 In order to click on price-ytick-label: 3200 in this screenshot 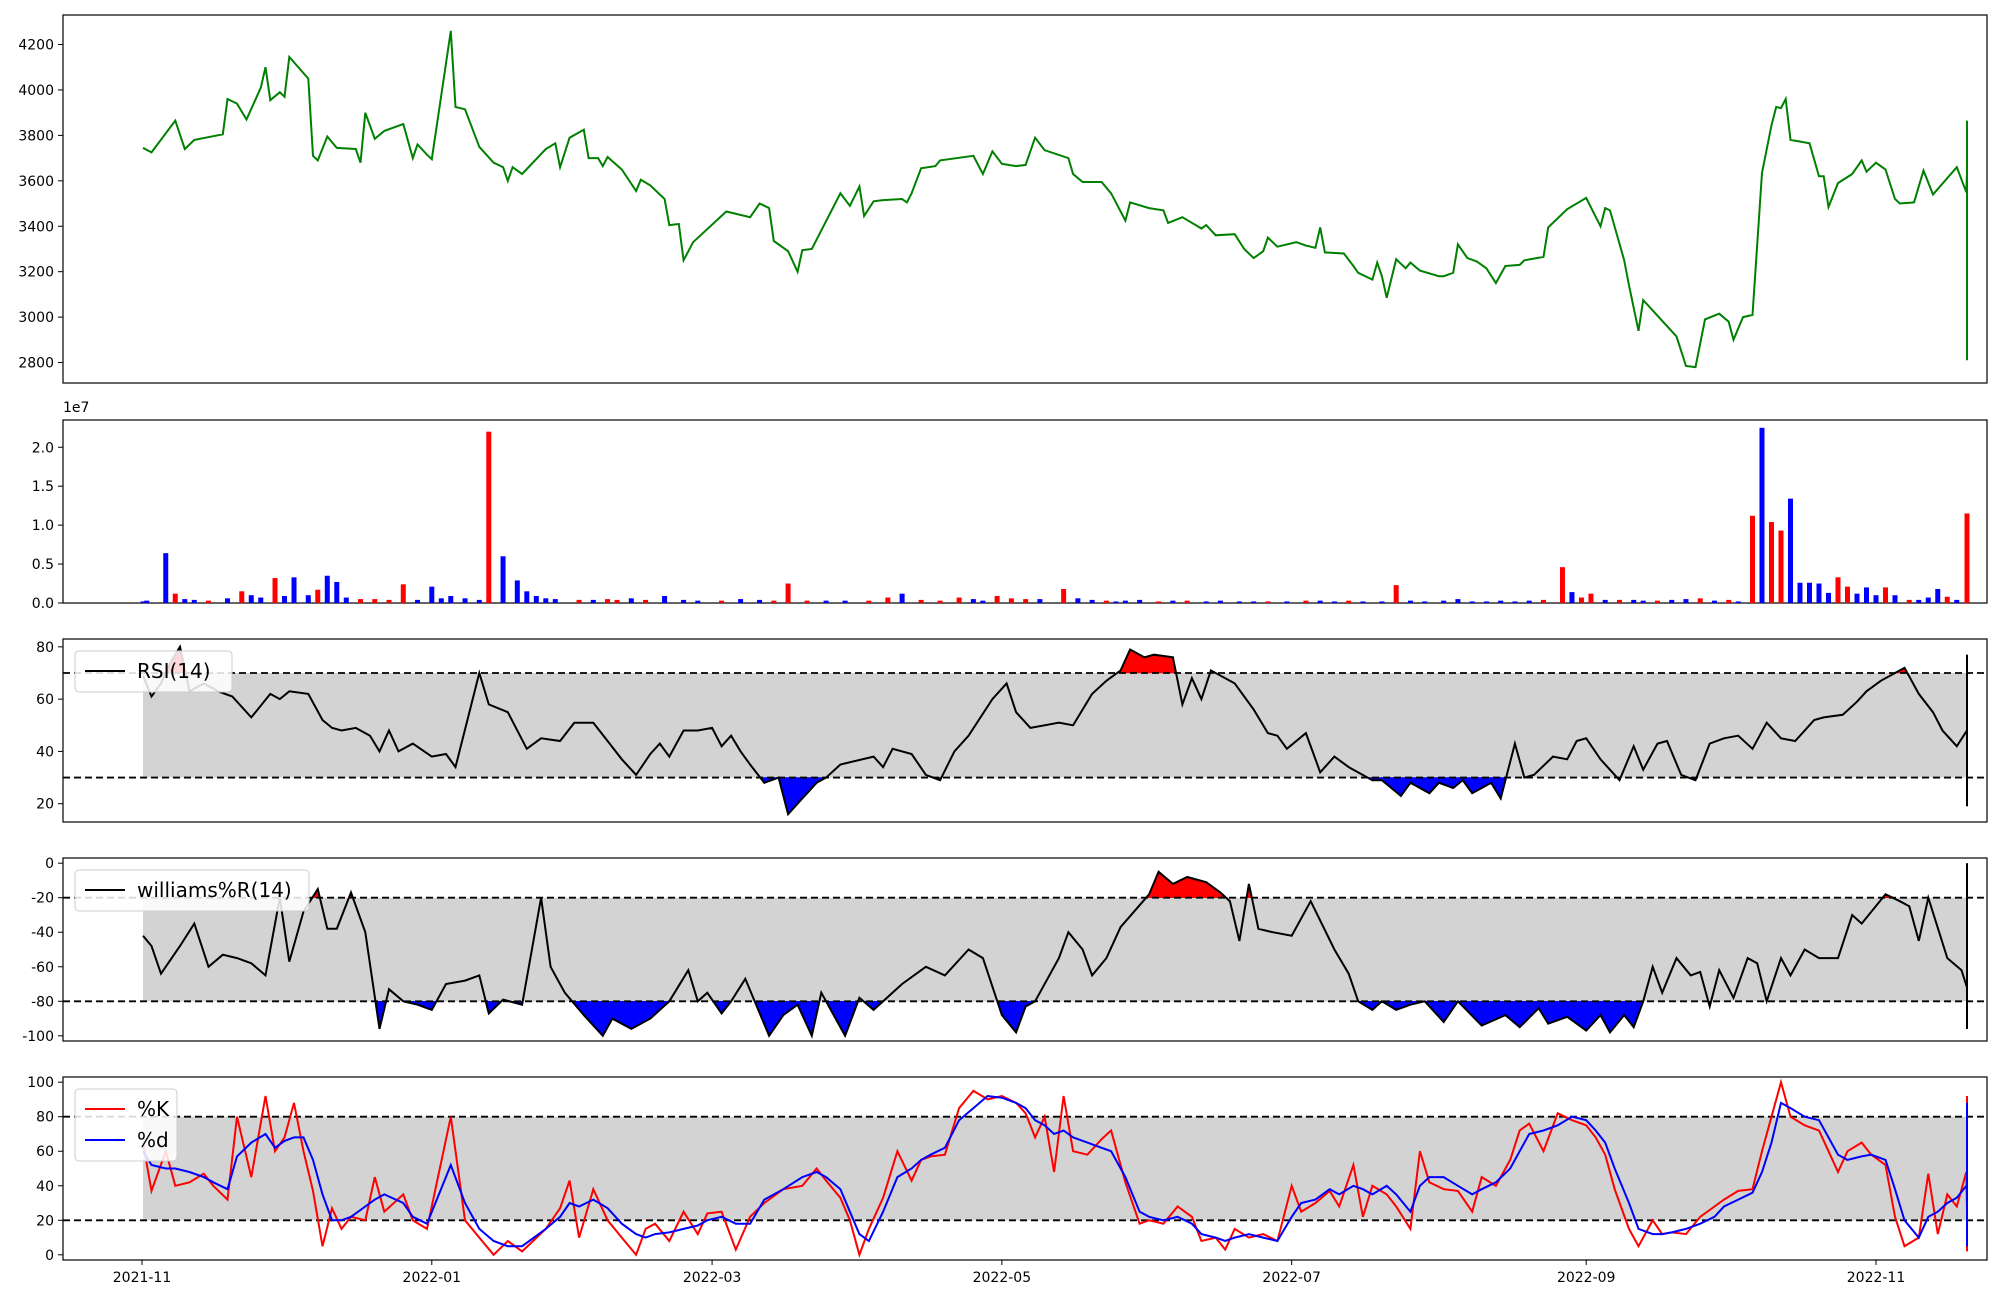, I will do `click(36, 273)`.